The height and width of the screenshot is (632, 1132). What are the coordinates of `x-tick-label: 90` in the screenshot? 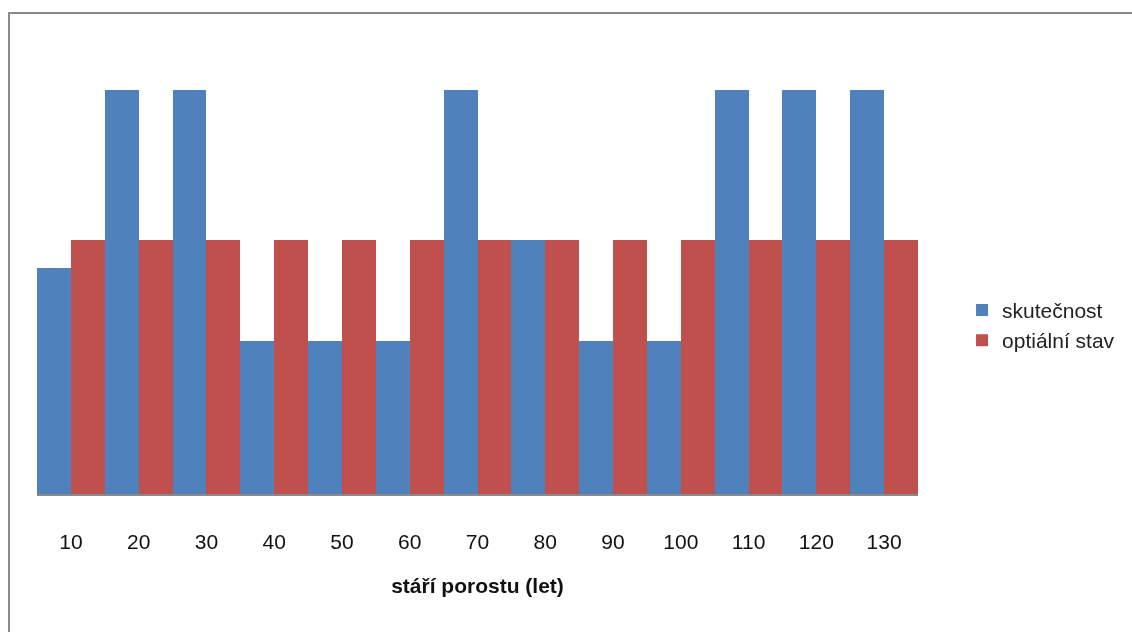 It's located at (613, 542).